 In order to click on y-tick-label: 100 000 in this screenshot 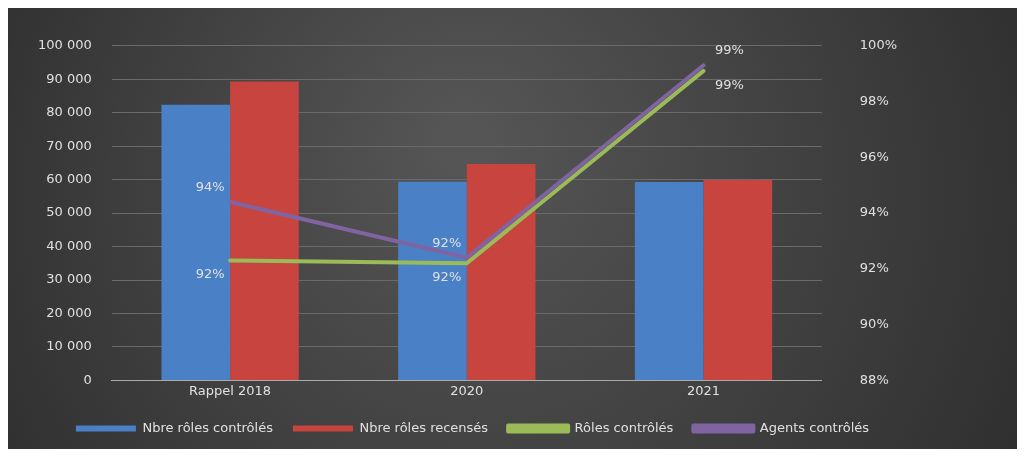, I will do `click(64, 45)`.